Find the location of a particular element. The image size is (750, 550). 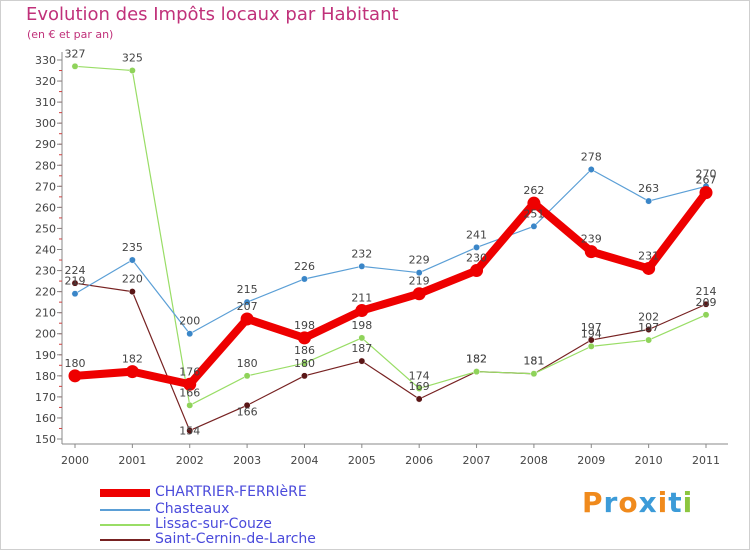

data-label-s2: 209 is located at coordinates (706, 302).